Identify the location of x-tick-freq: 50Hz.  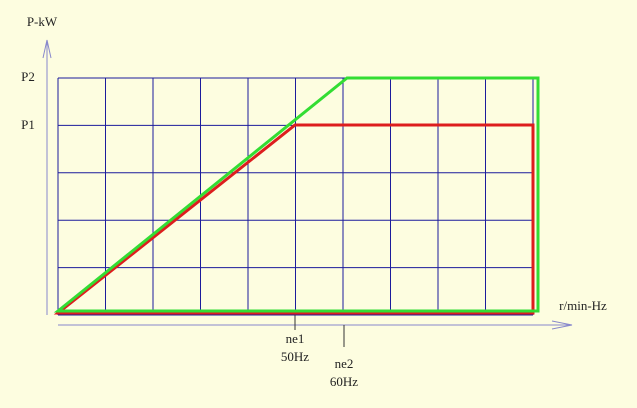
(295, 356).